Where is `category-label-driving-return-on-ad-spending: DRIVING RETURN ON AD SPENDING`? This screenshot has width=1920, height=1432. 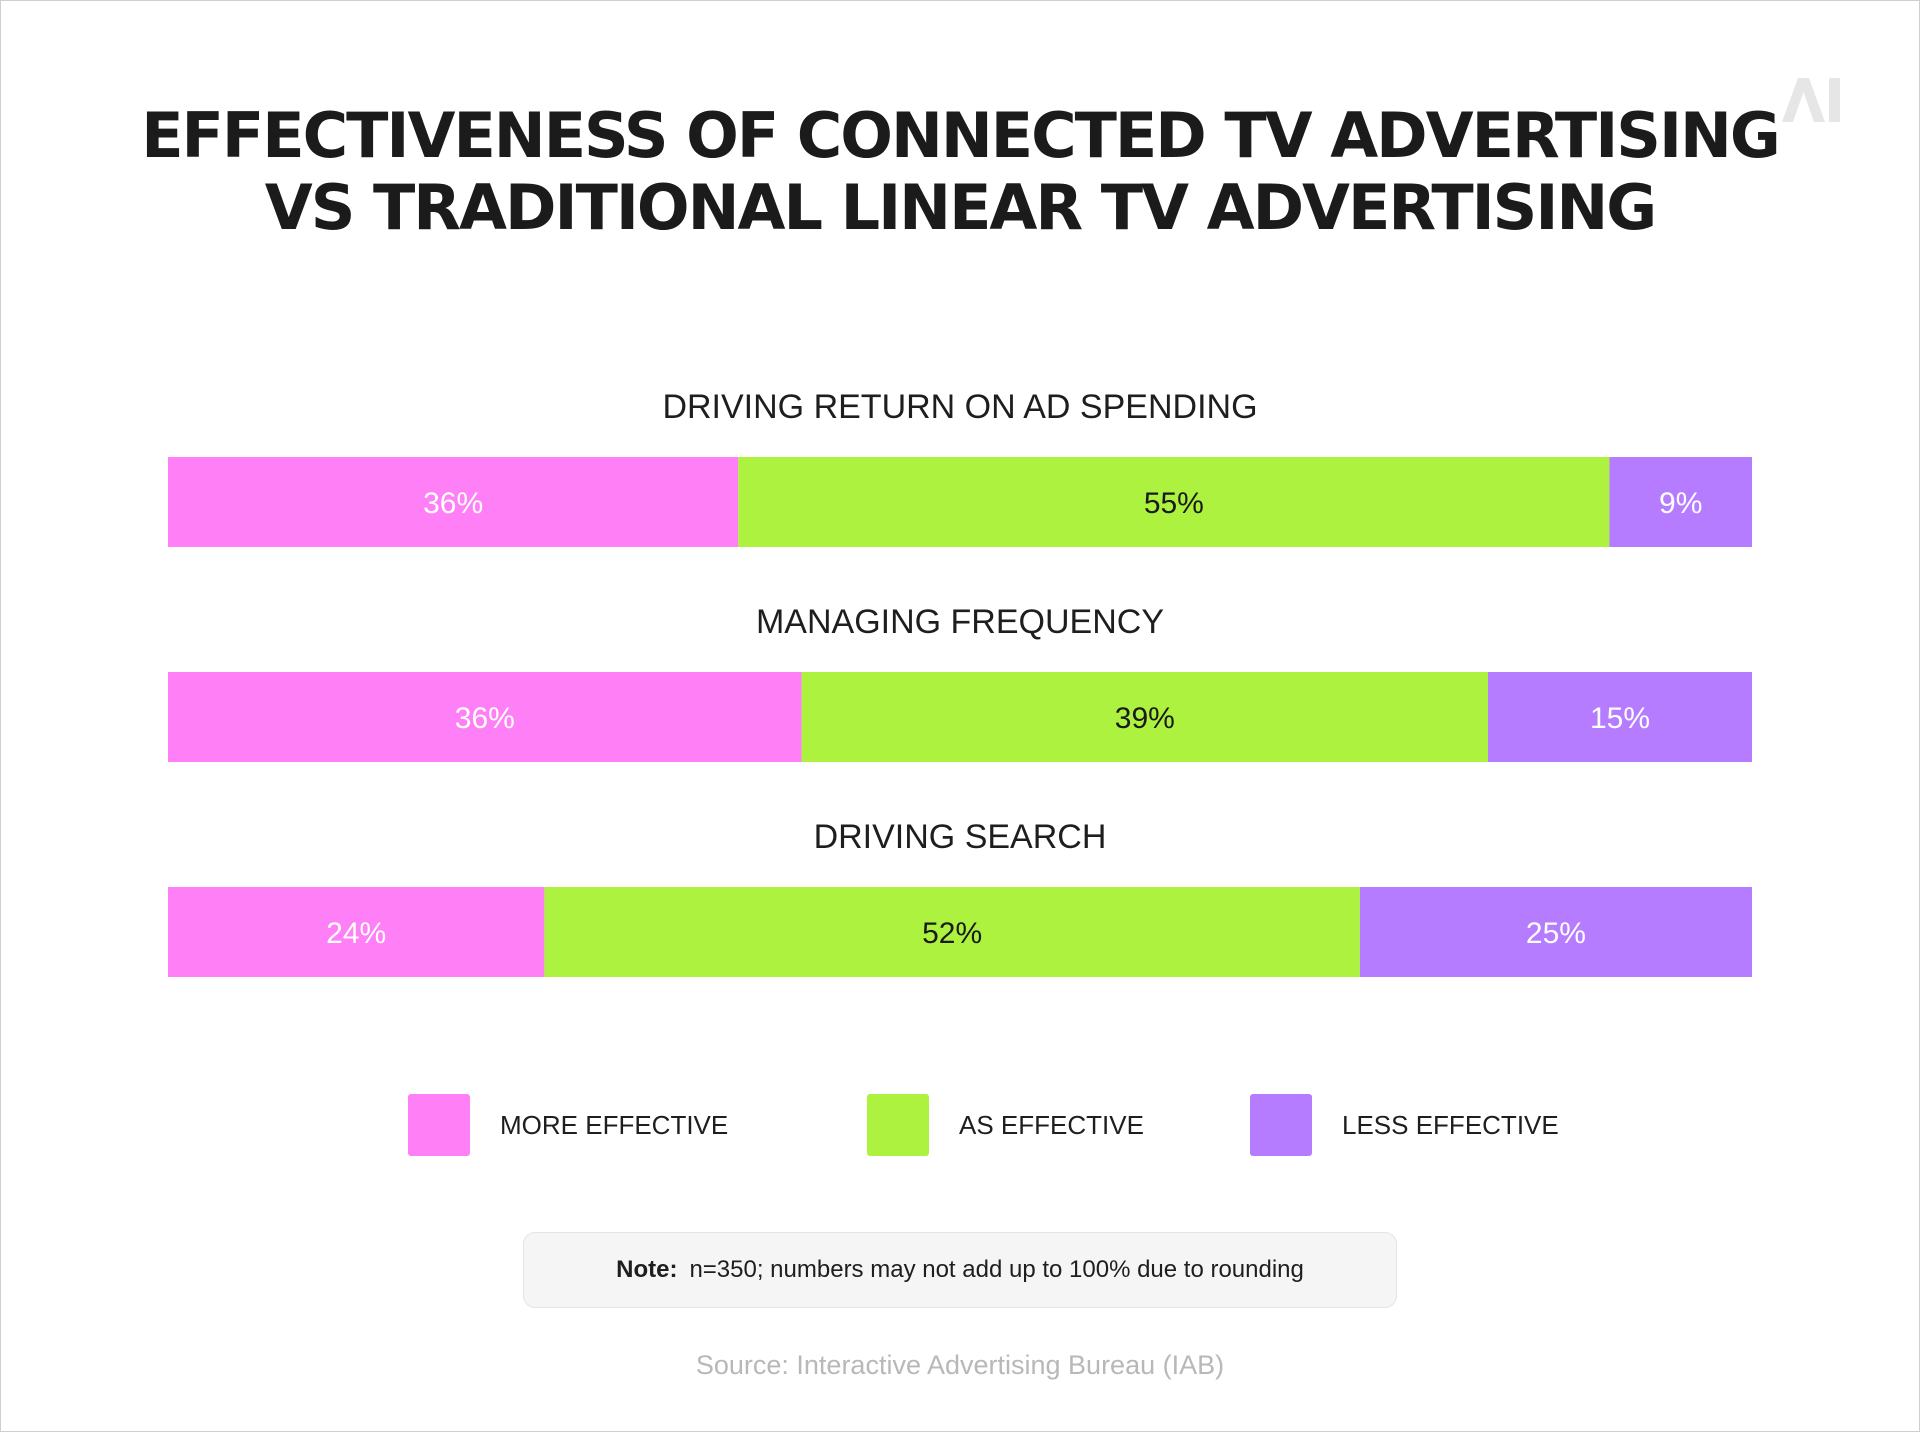
category-label-driving-return-on-ad-spending: DRIVING RETURN ON AD SPENDING is located at coordinates (959, 407).